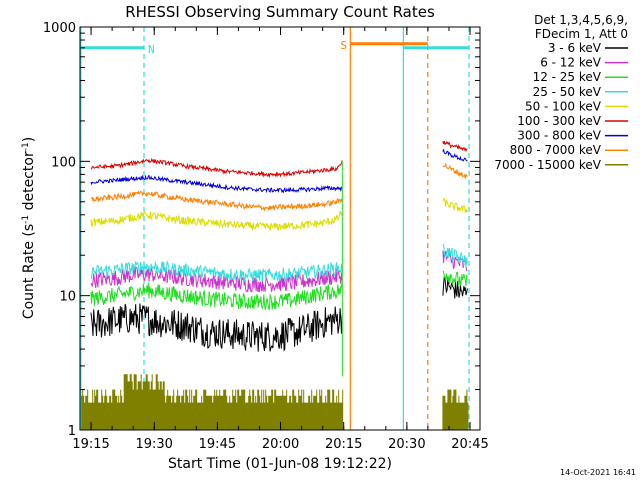 This screenshot has height=480, width=640. I want to click on legend-label-5: 50 - 100 keV, so click(563, 106).